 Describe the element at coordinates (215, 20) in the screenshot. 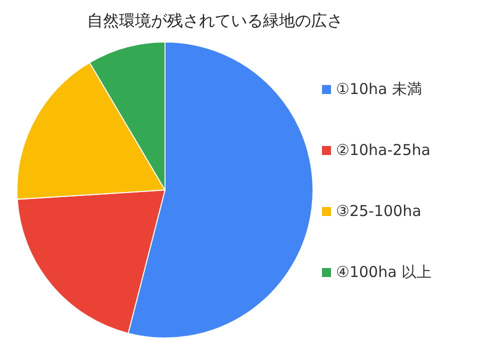

I see `chart-title: 自然環境が残されている緑地の広さ` at that location.